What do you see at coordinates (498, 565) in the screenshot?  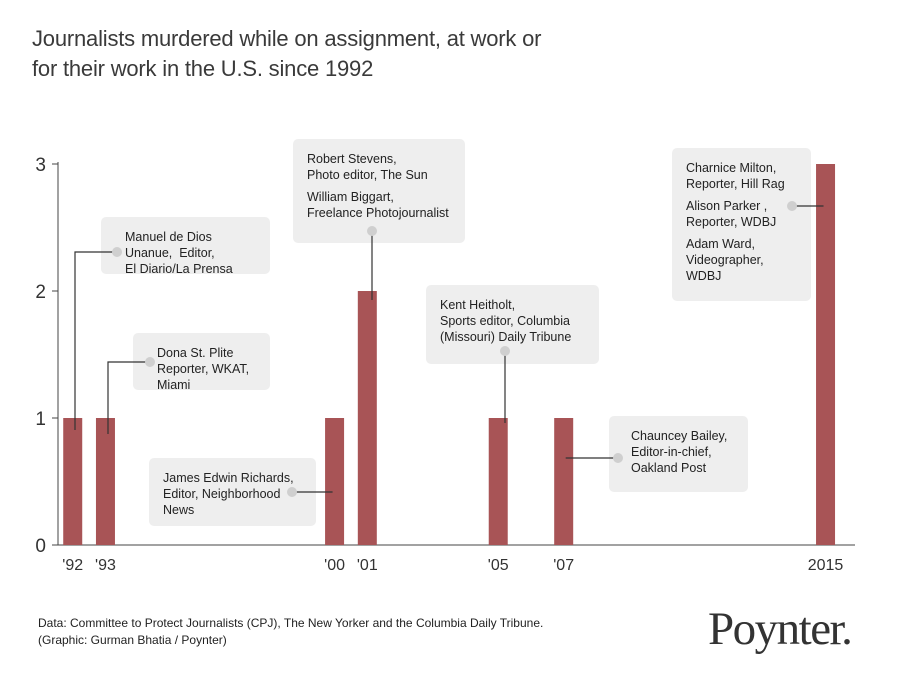 I see `x-tick-label-2005: '05` at bounding box center [498, 565].